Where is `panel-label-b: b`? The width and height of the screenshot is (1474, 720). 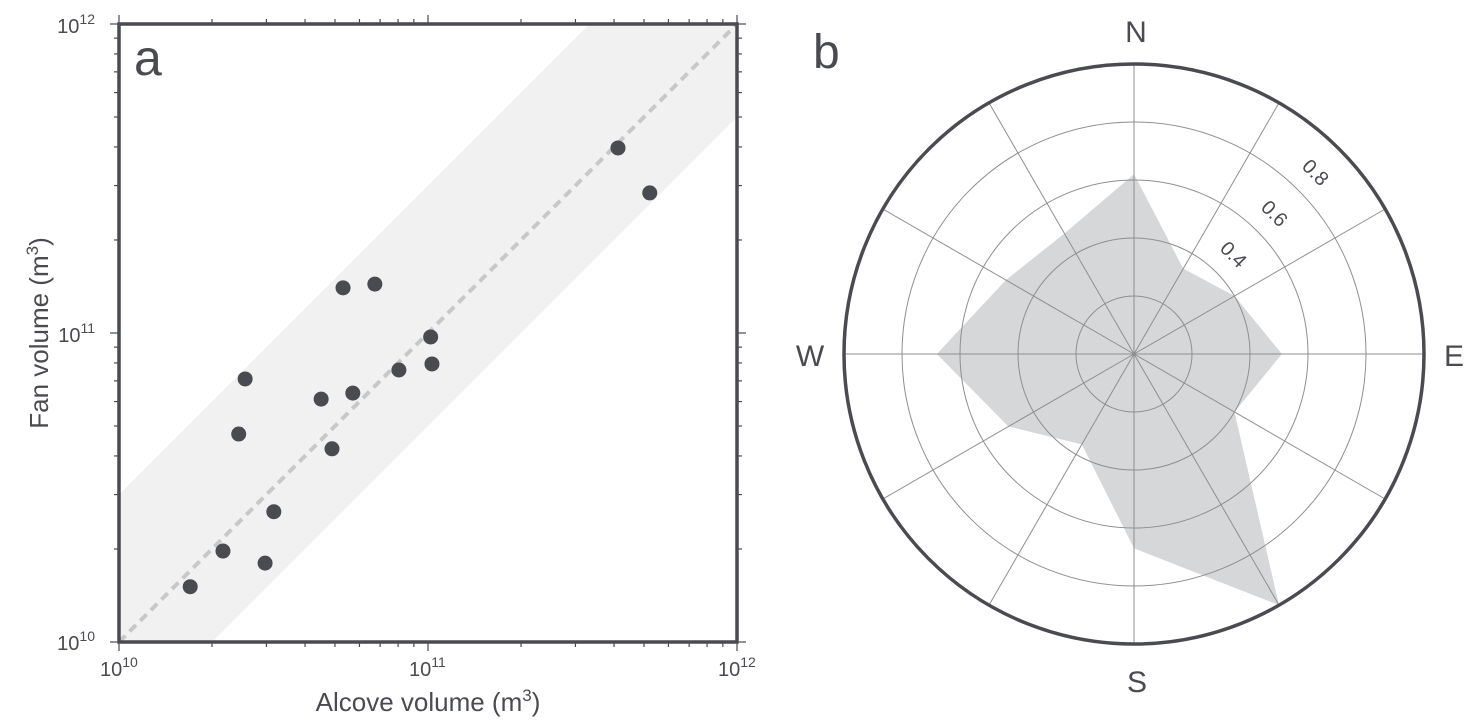 panel-label-b: b is located at coordinates (826, 52).